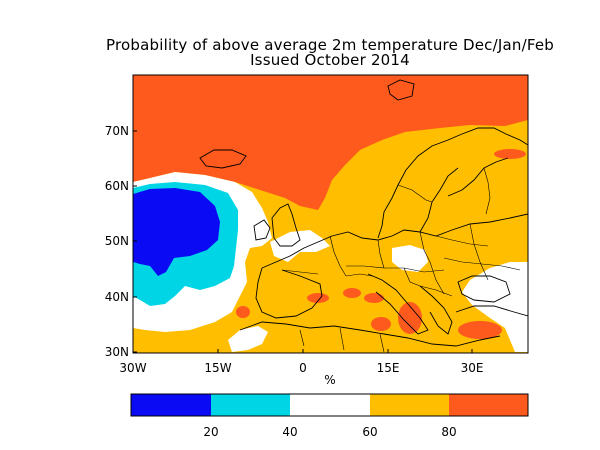 This screenshot has width=600, height=450. Describe the element at coordinates (132, 368) in the screenshot. I see `x-tick-label: 30W` at that location.